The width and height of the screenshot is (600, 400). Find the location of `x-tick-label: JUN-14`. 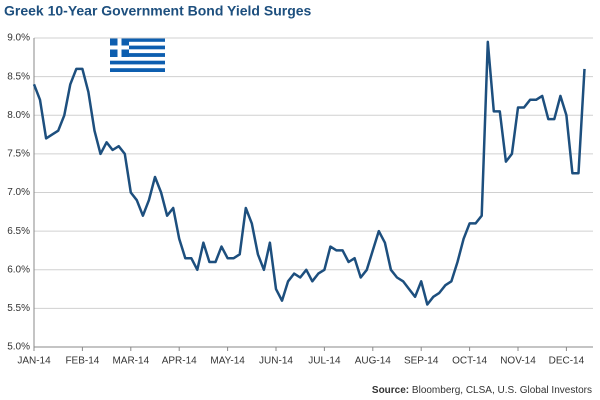

x-tick-label: JUN-14 is located at coordinates (276, 361).